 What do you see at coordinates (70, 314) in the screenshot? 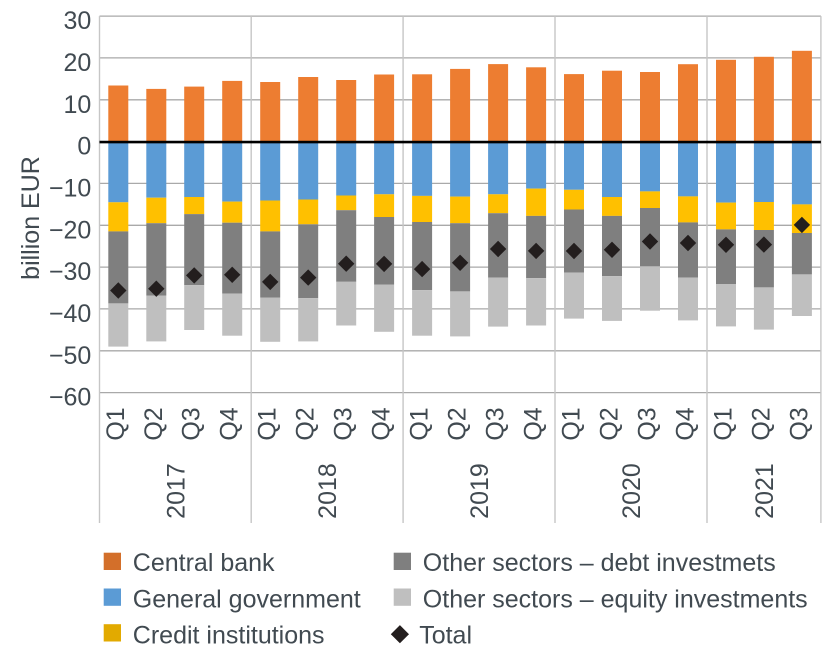
I see `svg-text: −40` at bounding box center [70, 314].